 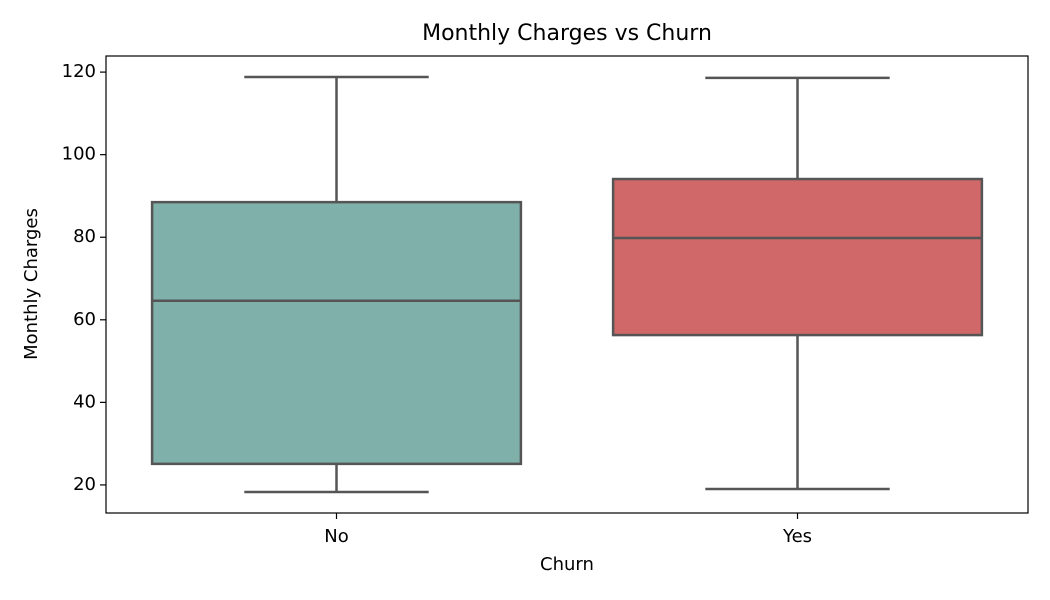 I want to click on x-tick-label: No, so click(x=336, y=536).